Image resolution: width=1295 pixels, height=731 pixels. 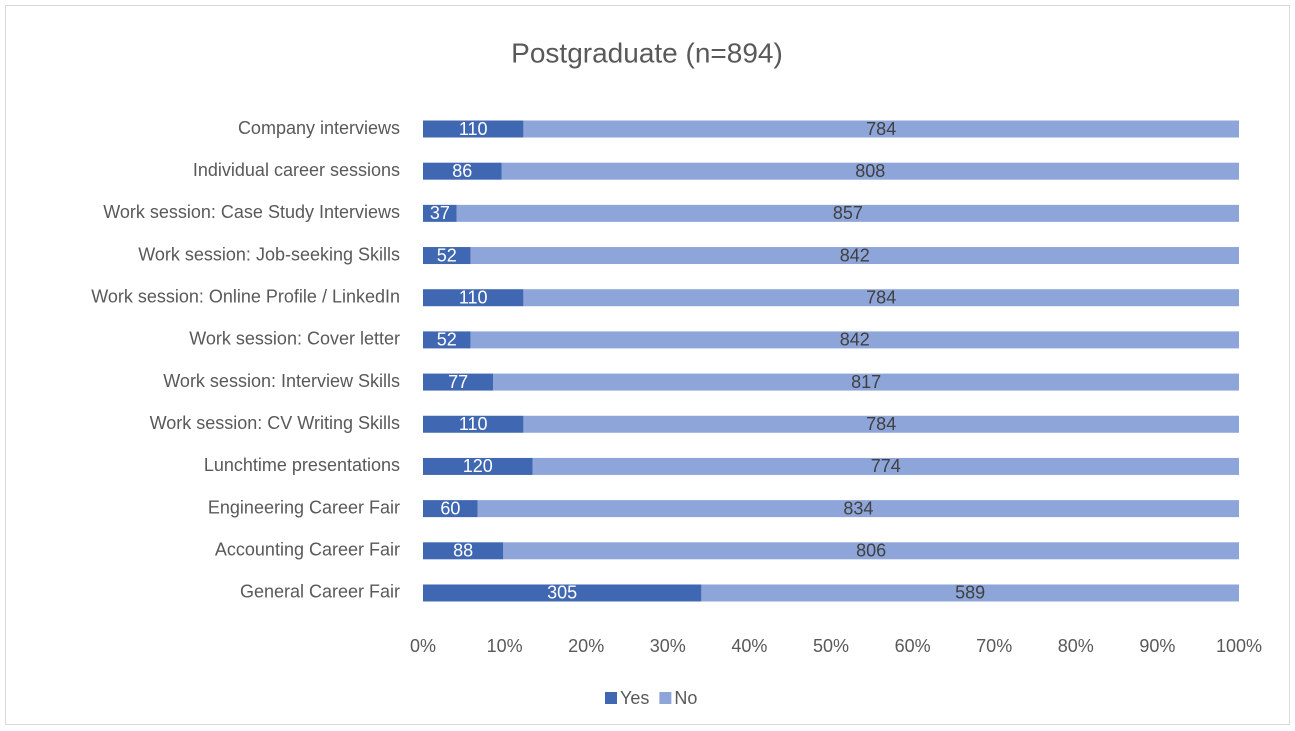 I want to click on x-tick-label: 20%, so click(x=586, y=646).